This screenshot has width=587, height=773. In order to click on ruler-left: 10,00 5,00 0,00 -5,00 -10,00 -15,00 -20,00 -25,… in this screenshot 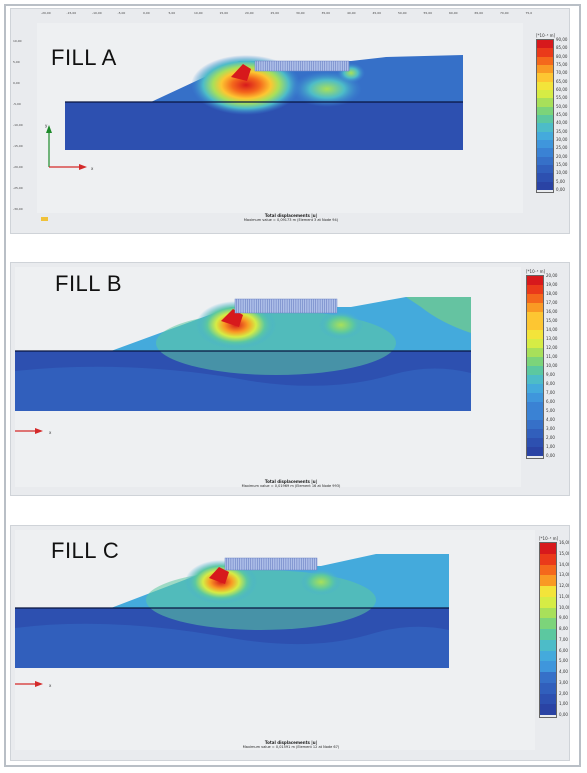, I will do `click(22, 121)`.